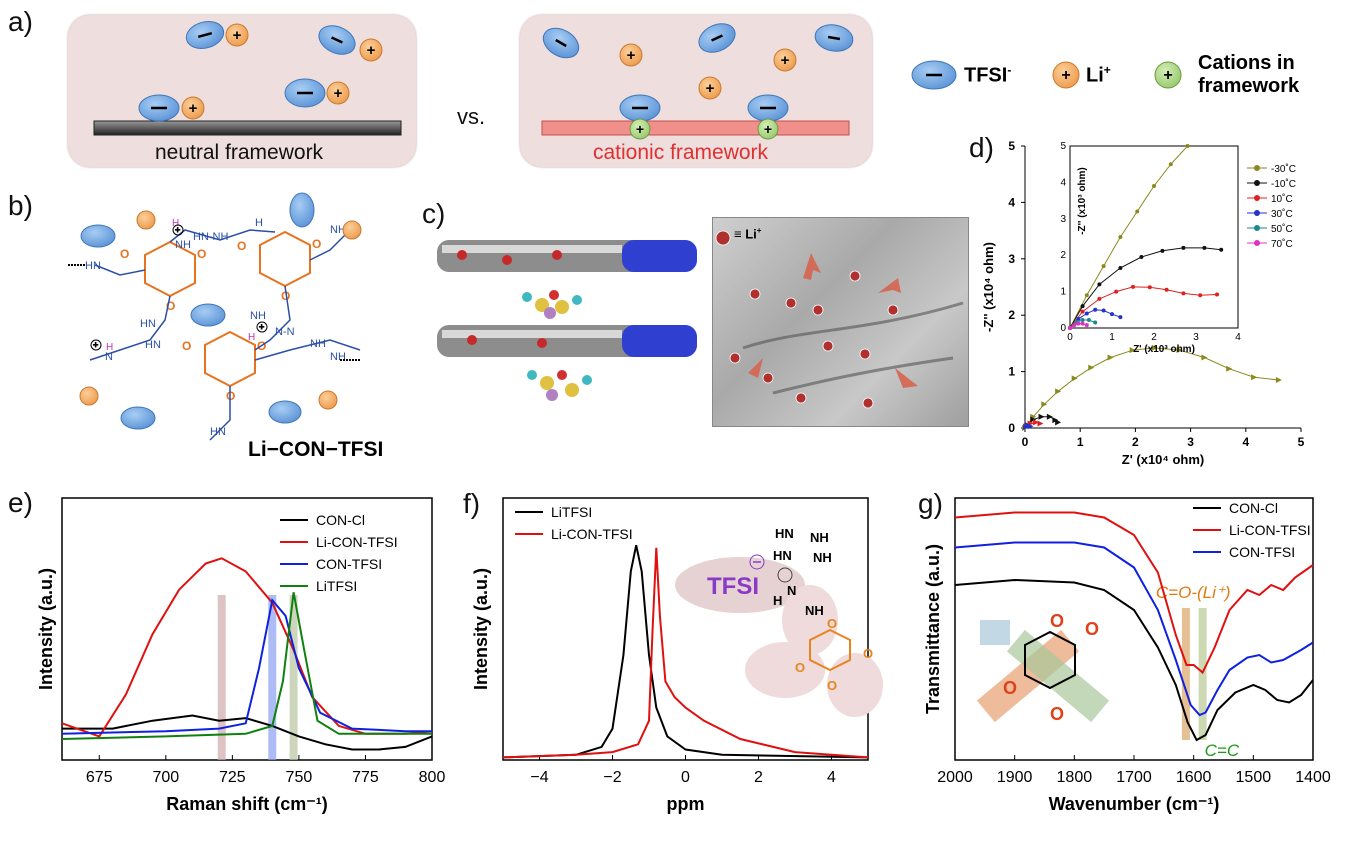  Describe the element at coordinates (930, 503) in the screenshot. I see `panel-label-g: g)` at that location.